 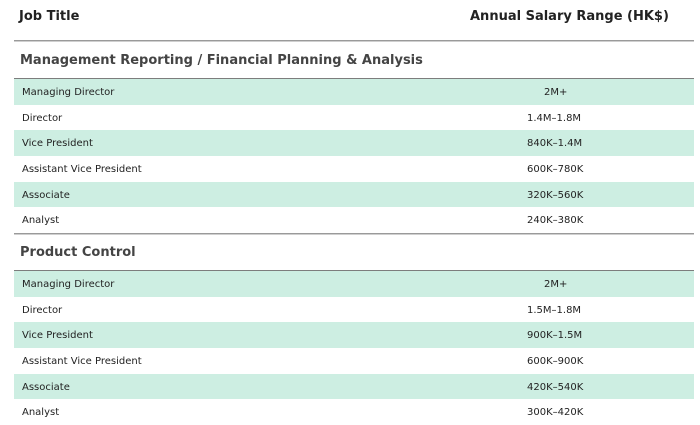 What do you see at coordinates (555, 221) in the screenshot?
I see `salary-cell: 240K–380K` at bounding box center [555, 221].